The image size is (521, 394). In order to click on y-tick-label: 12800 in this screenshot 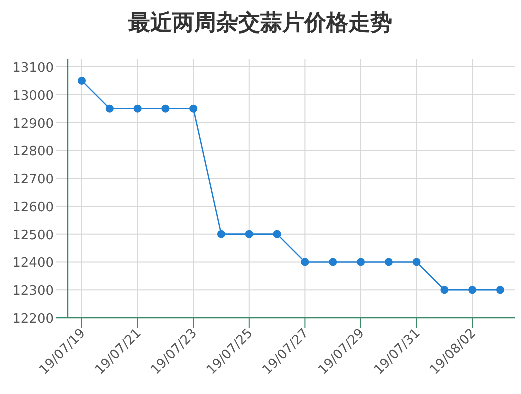, I will do `click(33, 152)`.